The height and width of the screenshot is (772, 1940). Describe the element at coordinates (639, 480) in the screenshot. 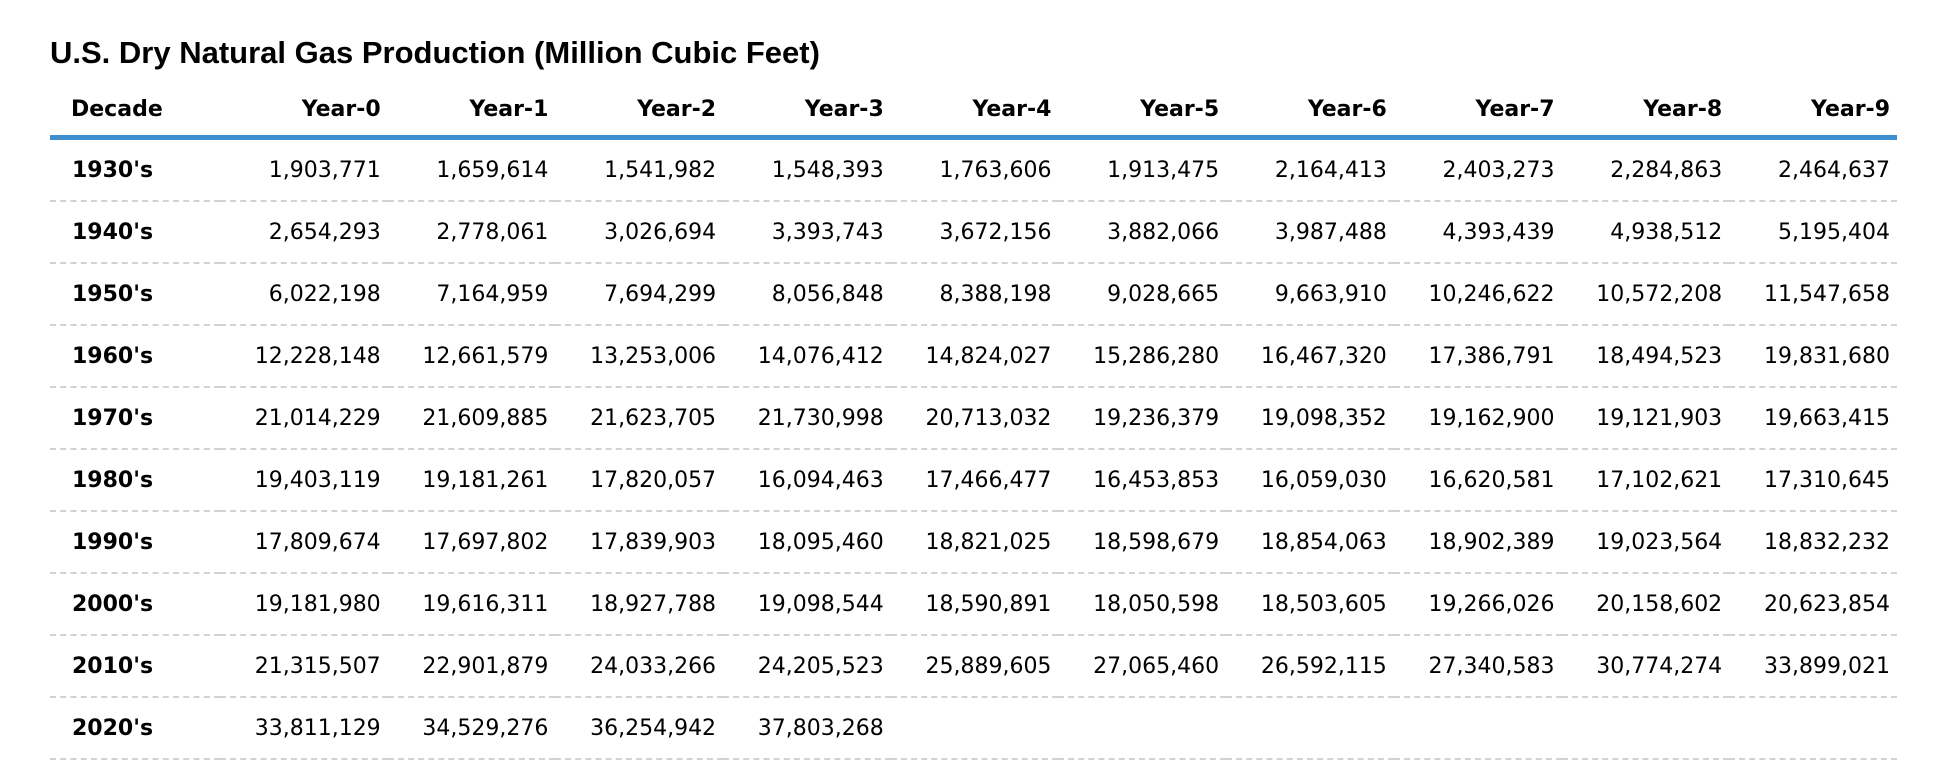

I see `value-cell: 17,820,057` at that location.